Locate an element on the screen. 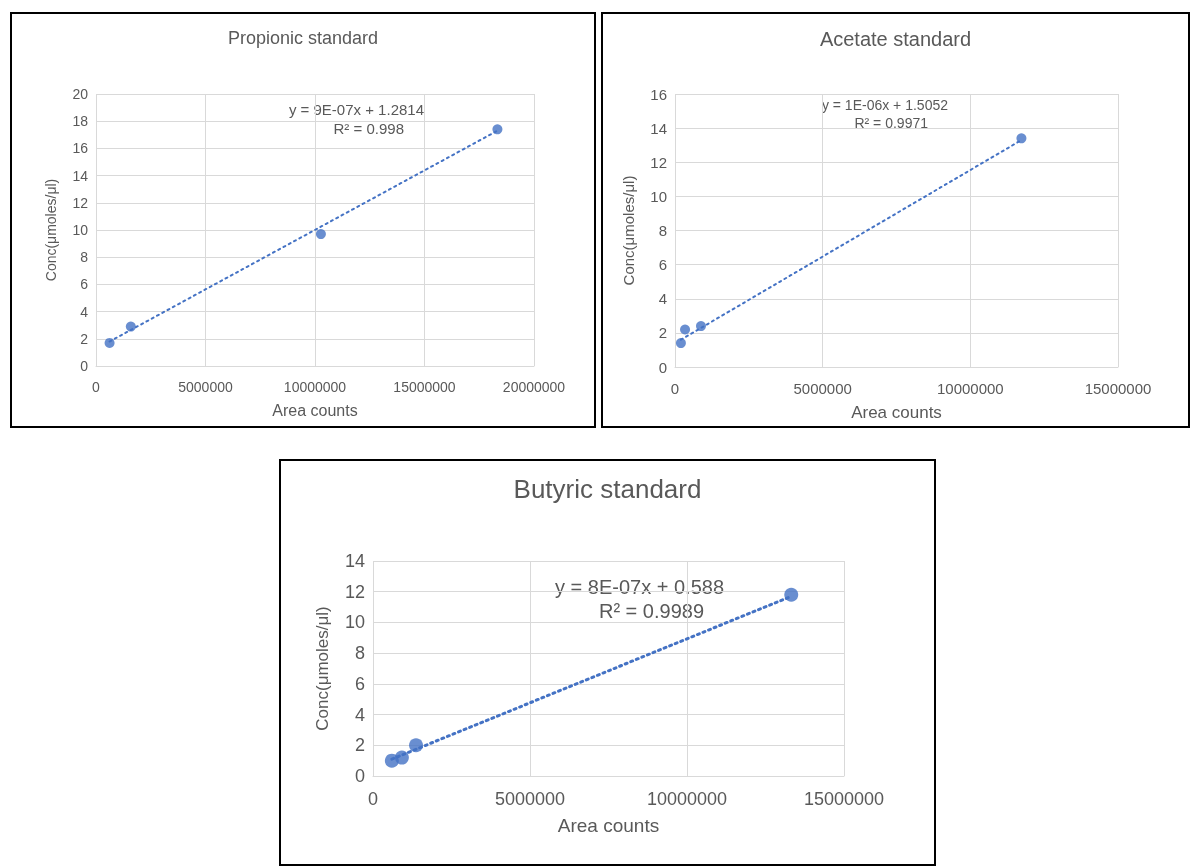 This screenshot has width=1190, height=866. annotation: y = 9E-07x + 1.2814 is located at coordinates (356, 109).